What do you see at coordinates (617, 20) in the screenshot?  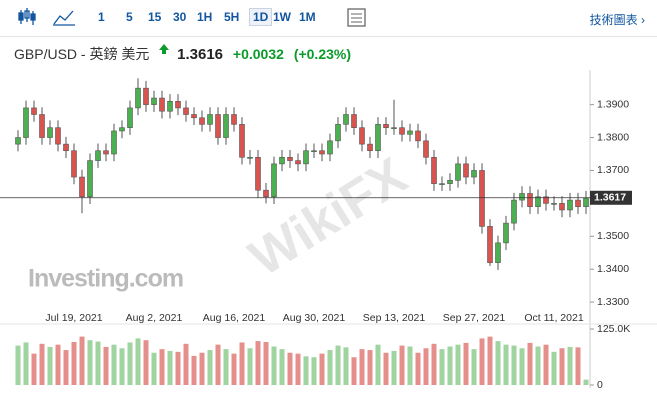 I see `technical-chart-link: 技術圖表 ›` at bounding box center [617, 20].